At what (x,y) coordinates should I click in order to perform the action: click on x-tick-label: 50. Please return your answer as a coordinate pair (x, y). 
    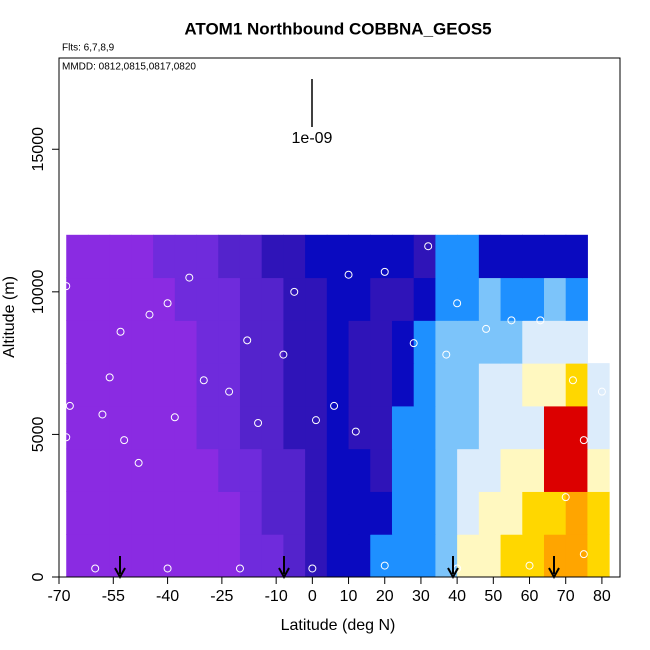
    Looking at the image, I should click on (493, 596).